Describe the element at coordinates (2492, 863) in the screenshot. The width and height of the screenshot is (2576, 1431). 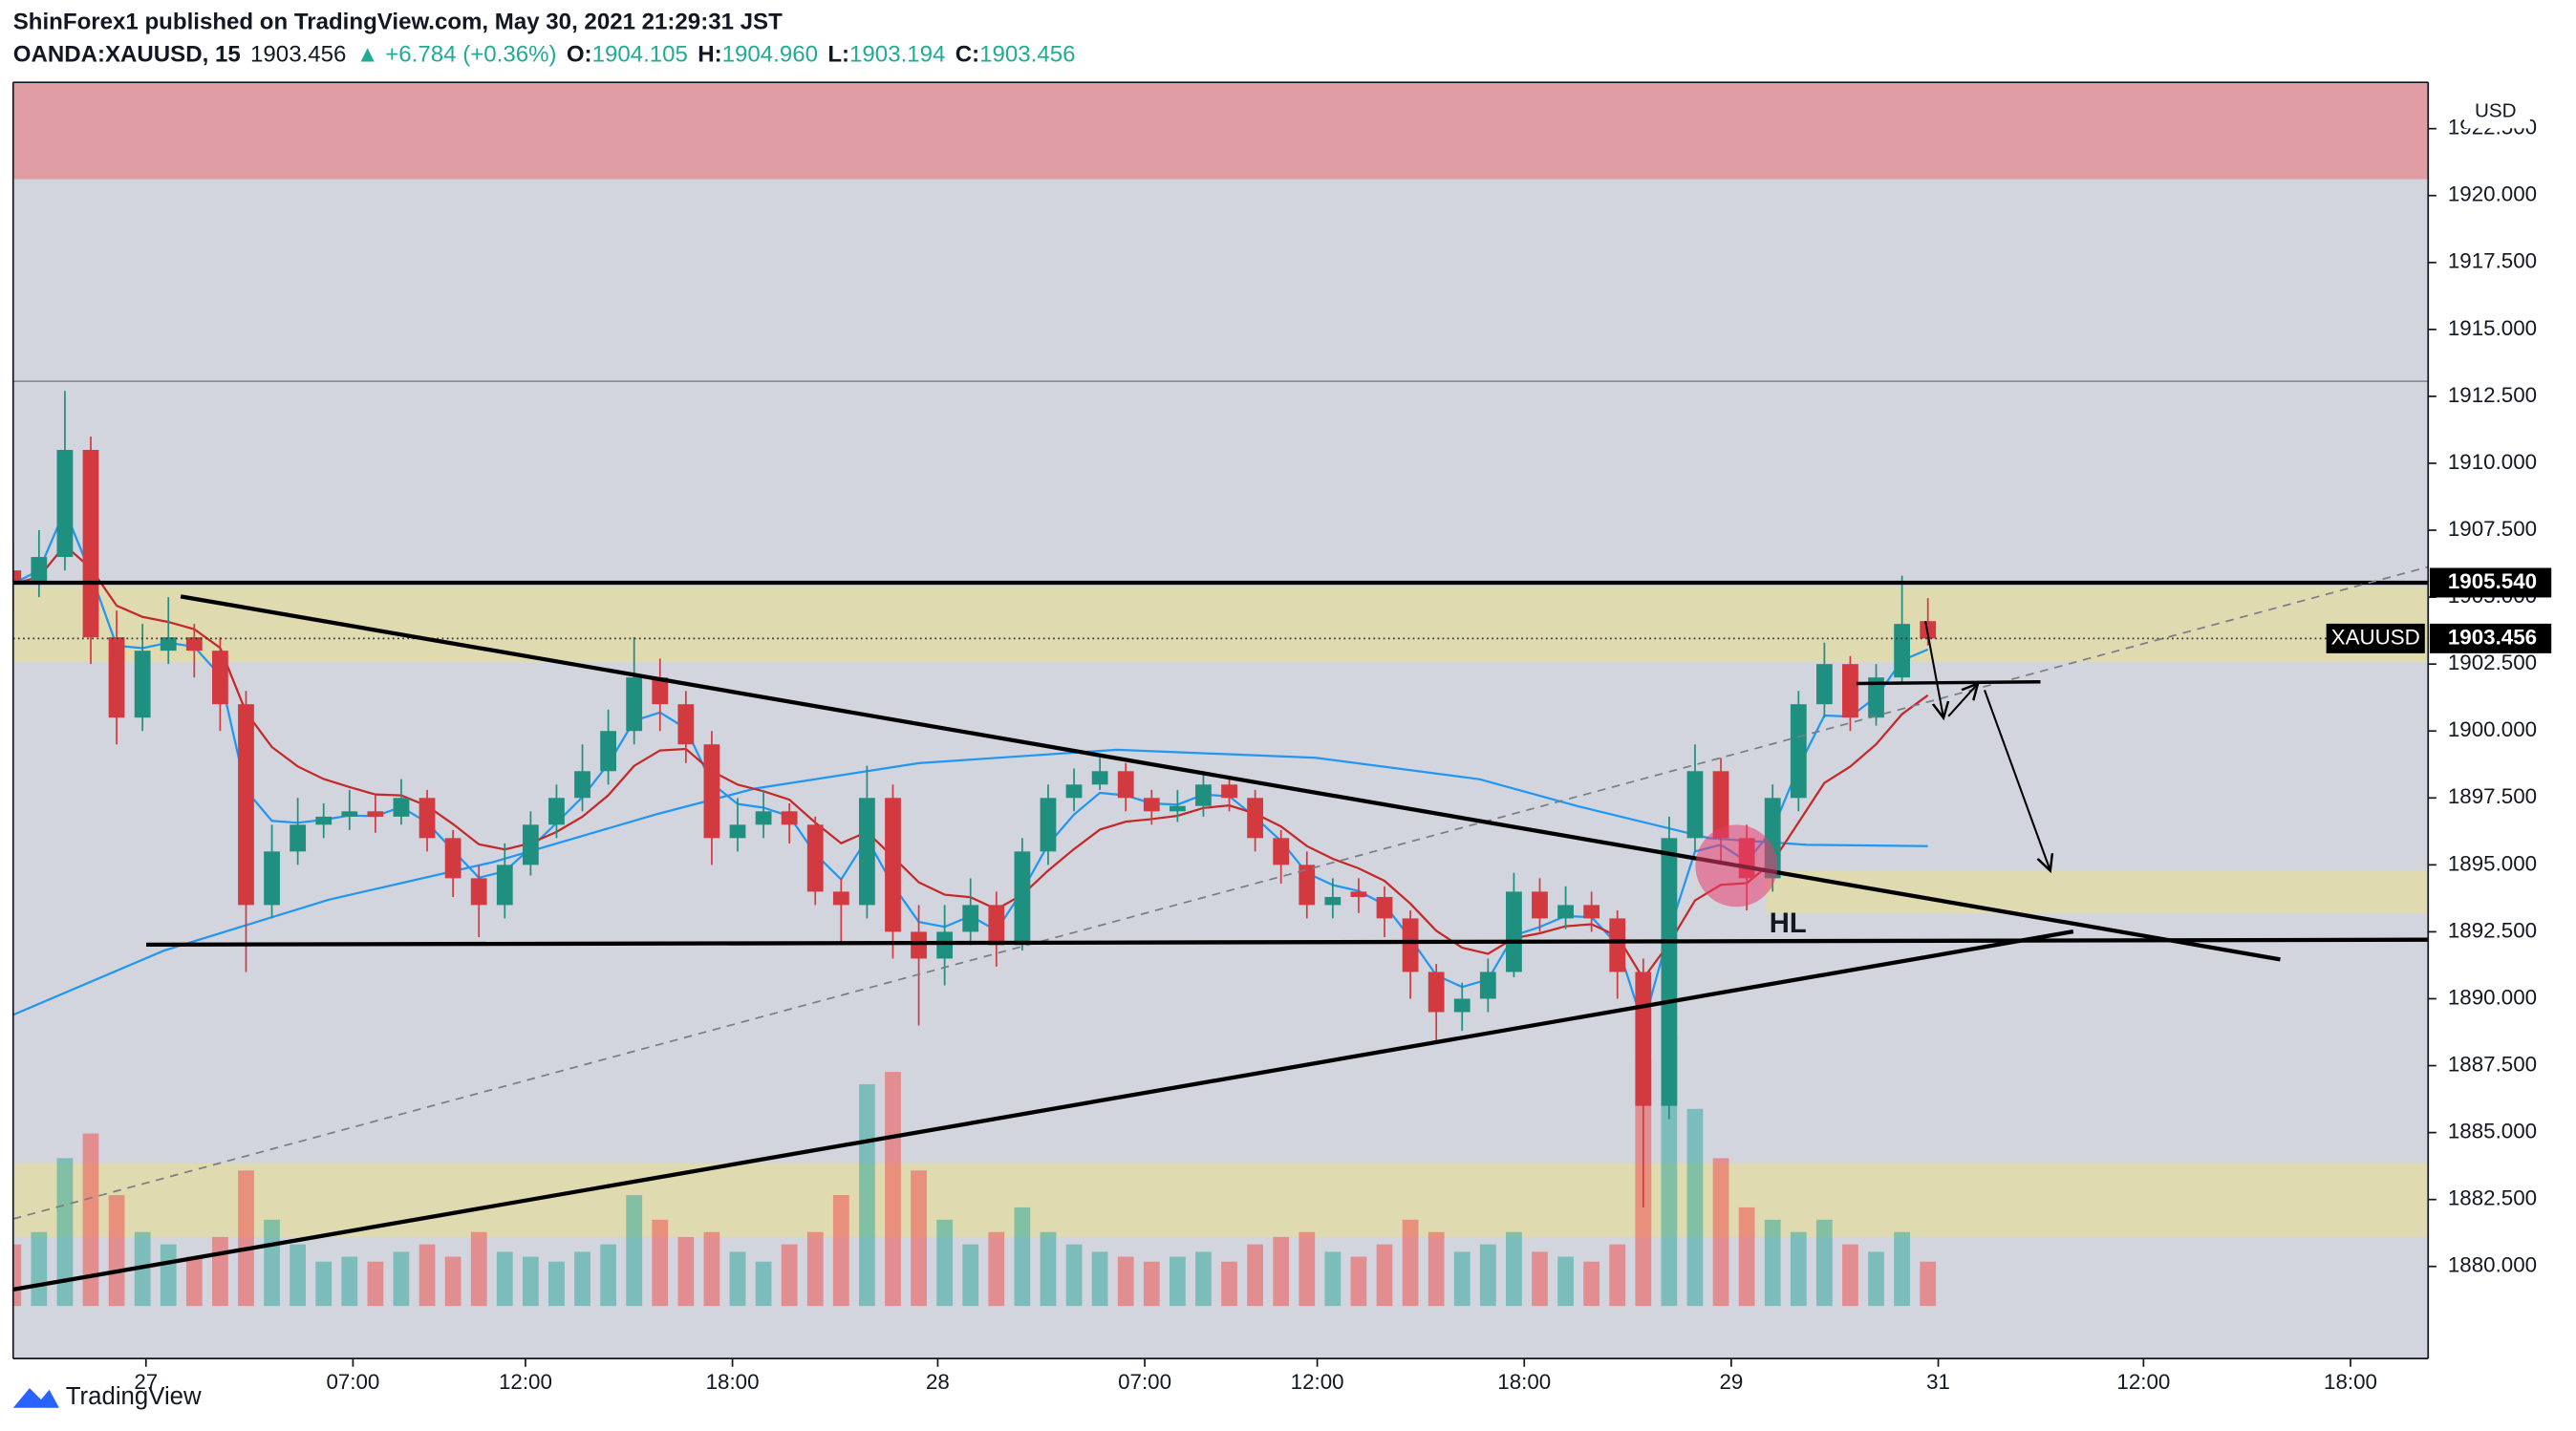
I see `y-tick-label: 1895.000` at that location.